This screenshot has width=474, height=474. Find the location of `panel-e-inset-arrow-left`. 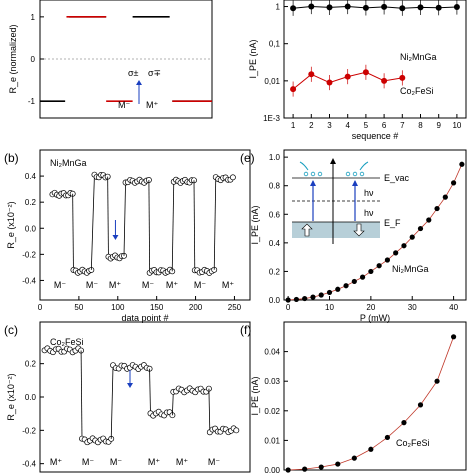

panel-e-inset-arrow-left is located at coordinates (313, 183).